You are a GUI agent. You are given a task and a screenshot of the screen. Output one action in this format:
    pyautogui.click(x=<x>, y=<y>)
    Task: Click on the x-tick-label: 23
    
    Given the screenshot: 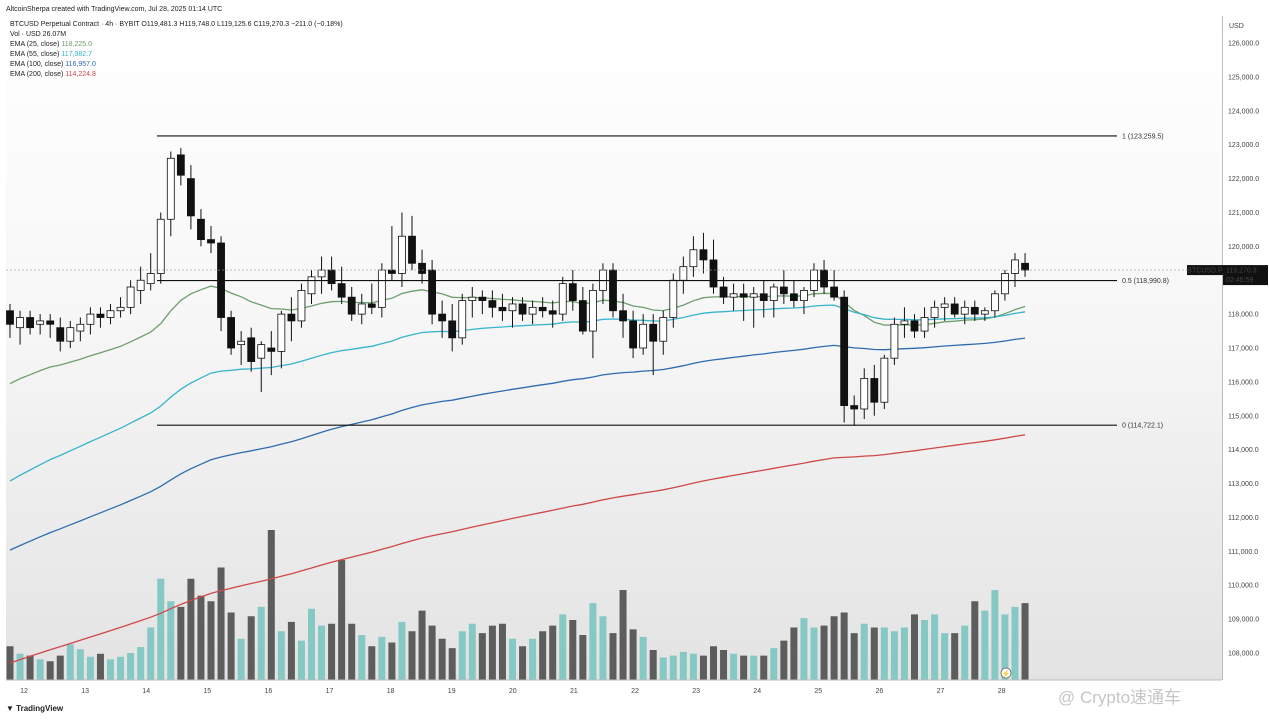 What is the action you would take?
    pyautogui.click(x=696, y=691)
    